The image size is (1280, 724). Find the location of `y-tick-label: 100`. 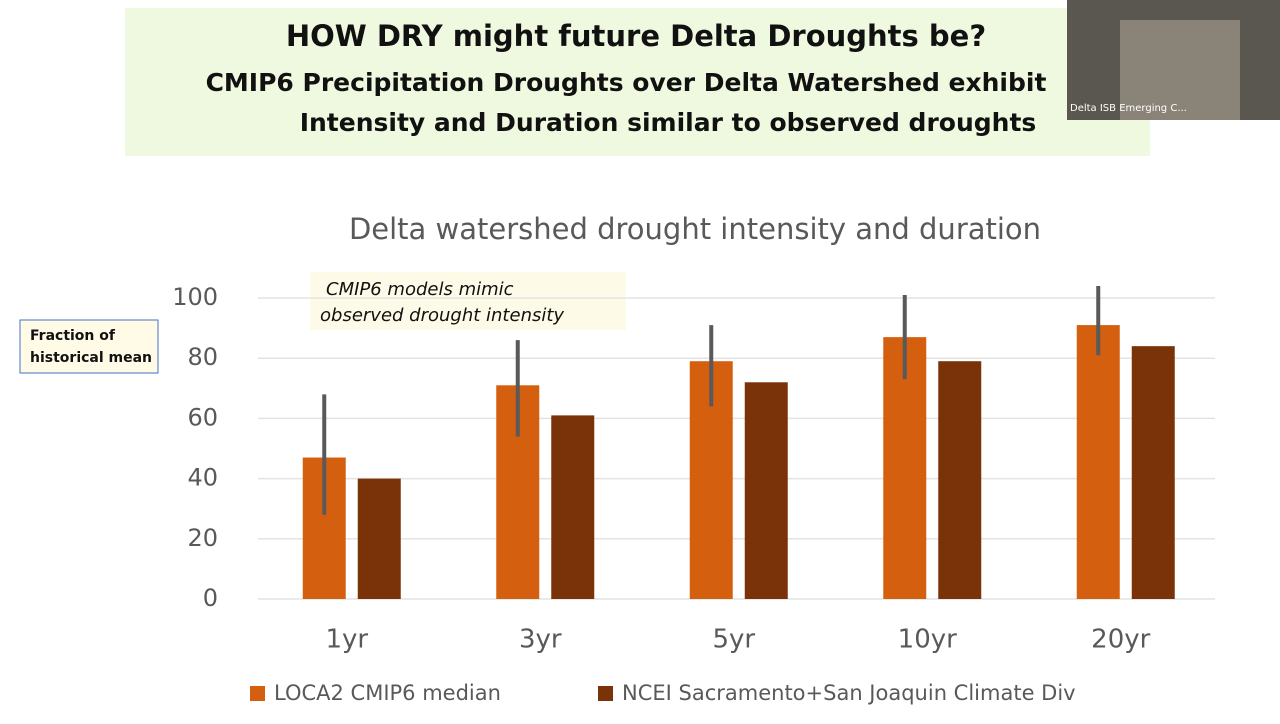

y-tick-label: 100 is located at coordinates (195, 297).